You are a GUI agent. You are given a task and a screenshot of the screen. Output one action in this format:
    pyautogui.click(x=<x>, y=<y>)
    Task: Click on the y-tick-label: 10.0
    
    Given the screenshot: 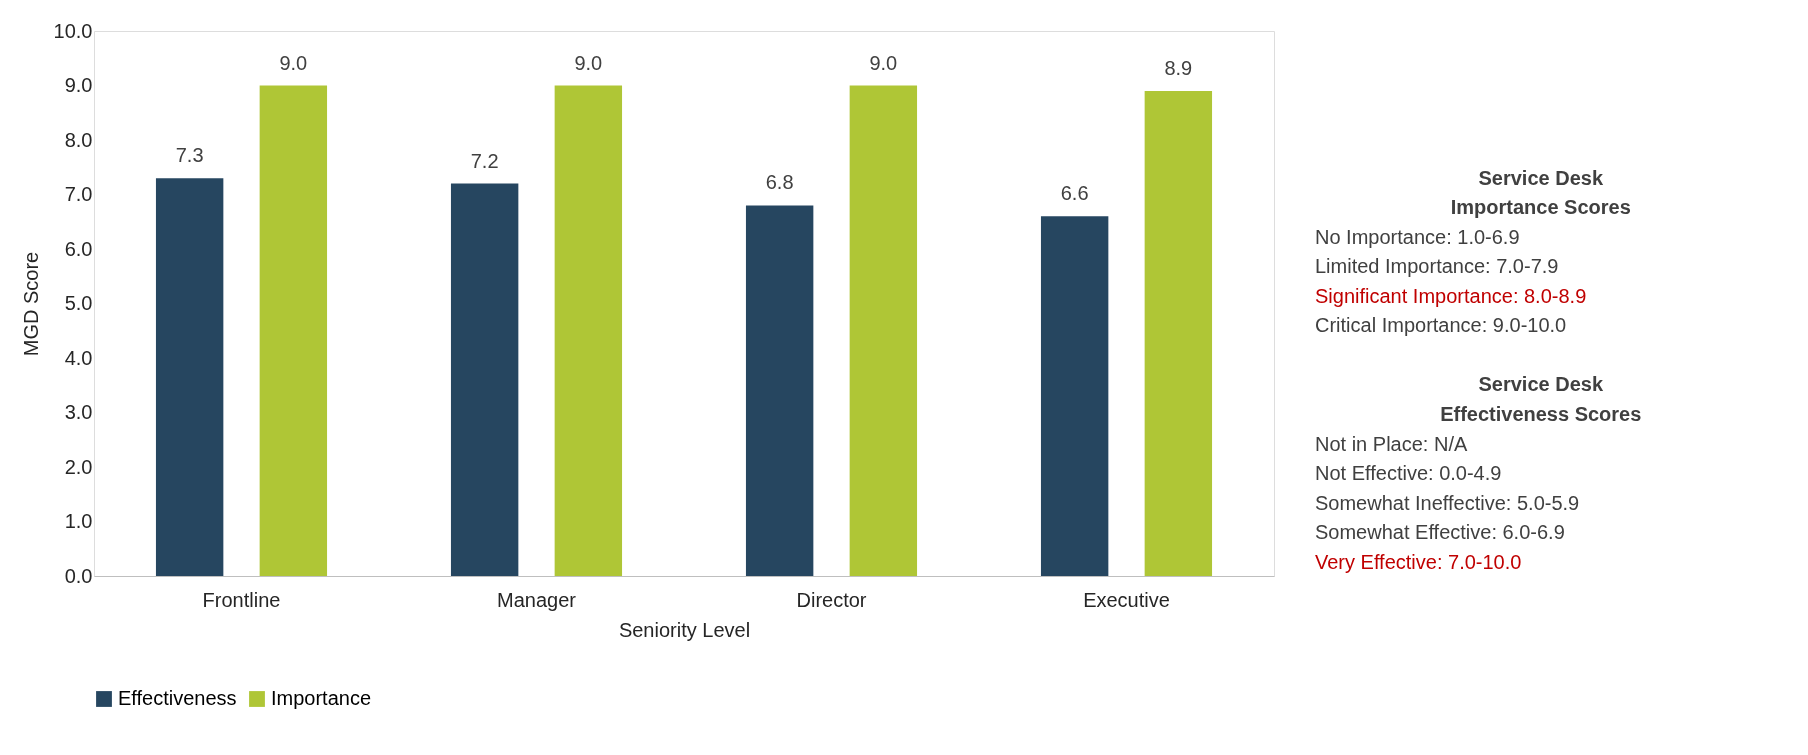 What is the action you would take?
    pyautogui.click(x=73, y=30)
    